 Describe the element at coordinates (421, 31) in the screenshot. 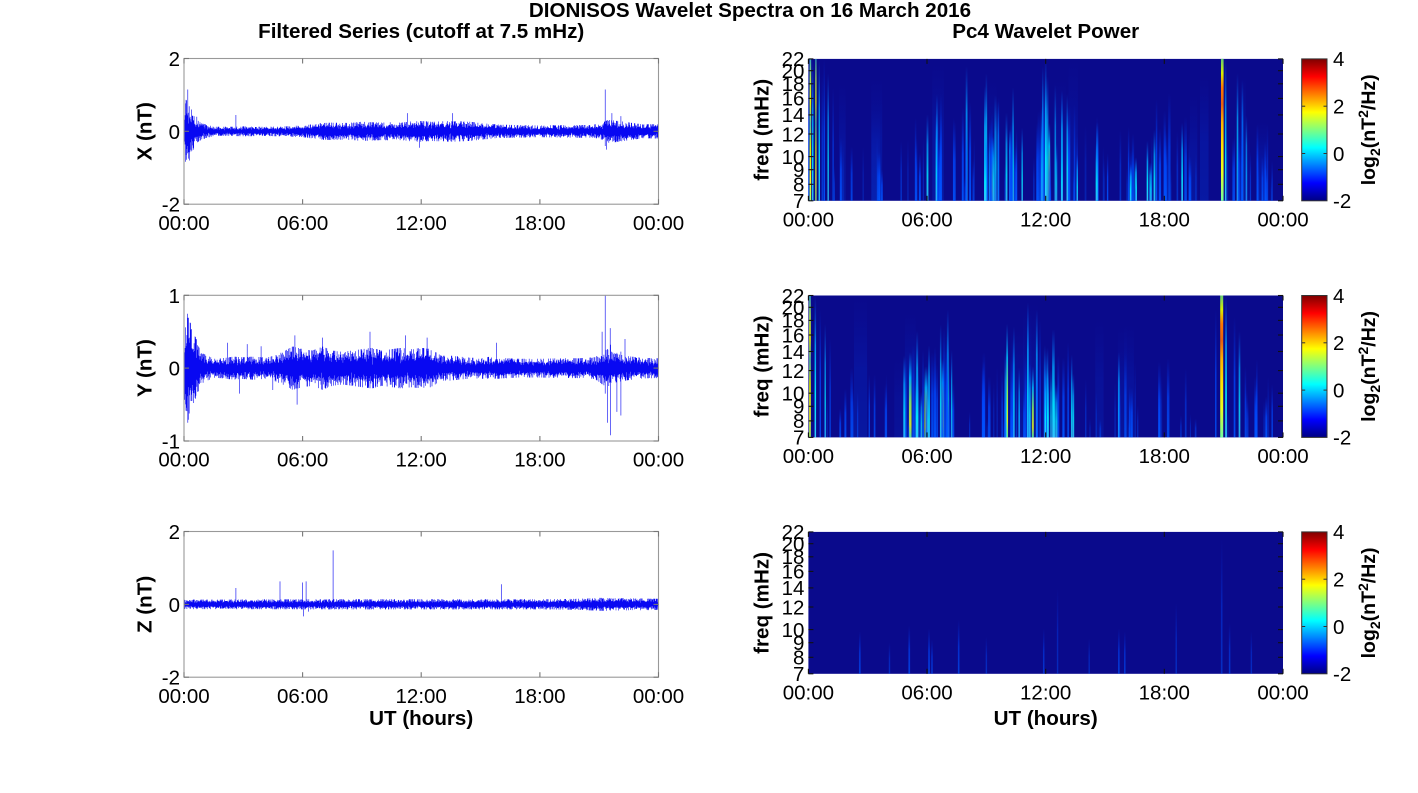

I see `svg-text:Filtered Series (cutoff at 7.5: Filtered Series (cutoff at 7.5 mHz)` at that location.